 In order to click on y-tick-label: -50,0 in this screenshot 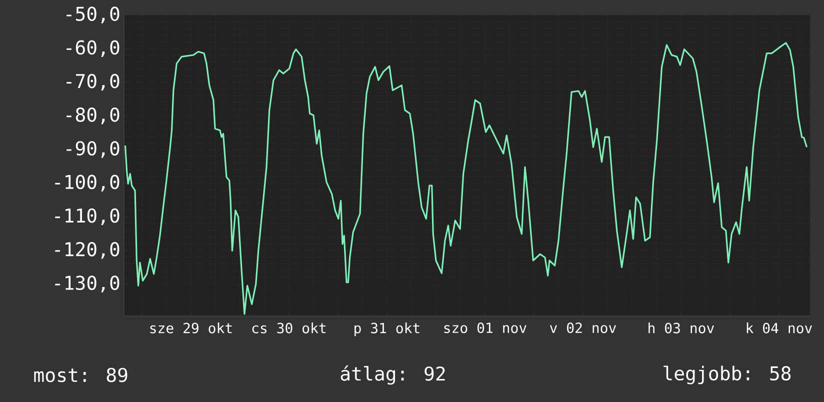, I will do `click(93, 15)`.